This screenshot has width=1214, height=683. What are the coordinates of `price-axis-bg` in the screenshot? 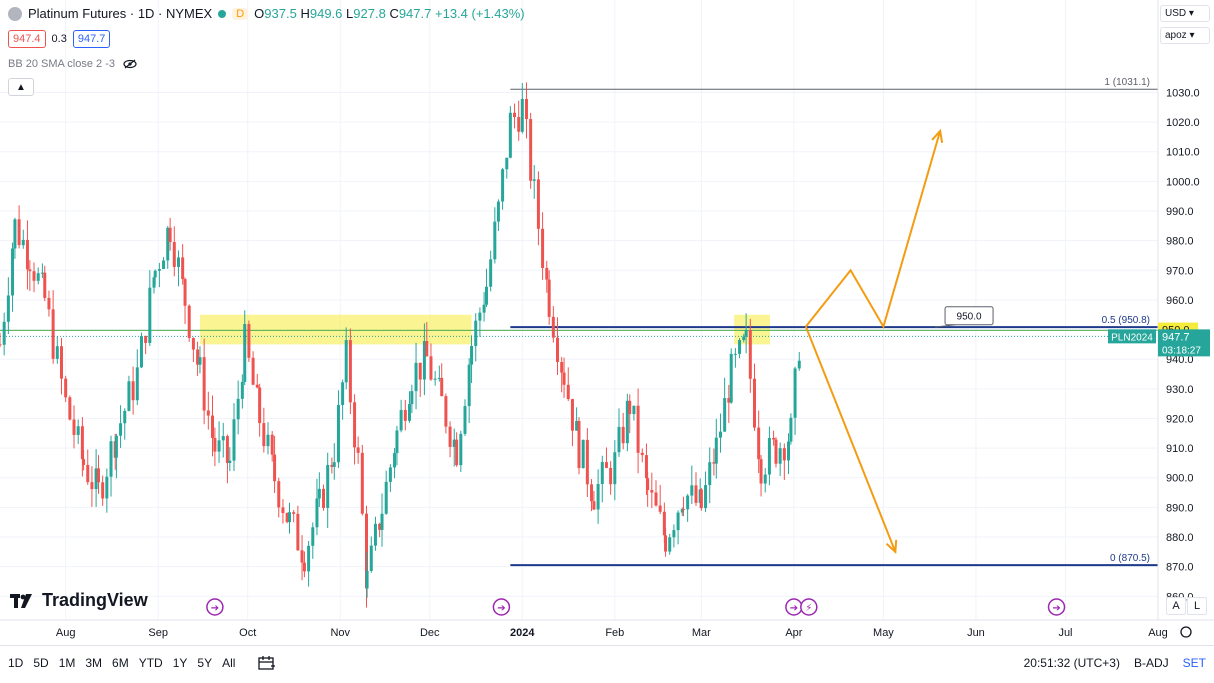 It's located at (1186, 322).